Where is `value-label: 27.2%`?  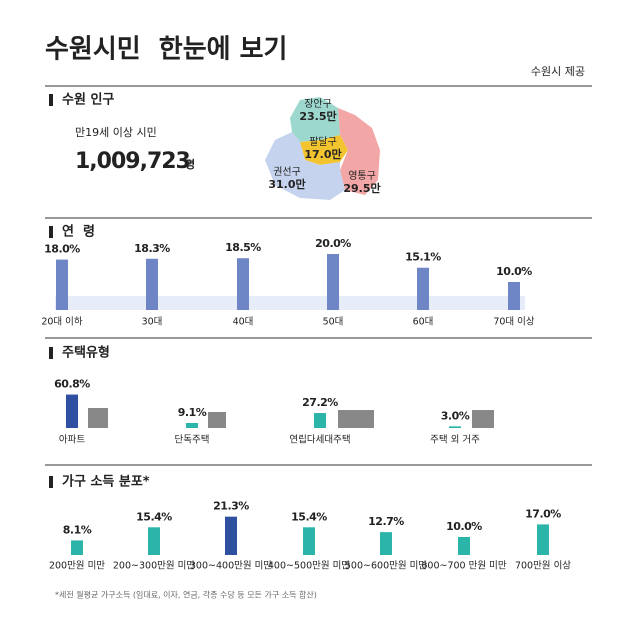
value-label: 27.2% is located at coordinates (320, 402).